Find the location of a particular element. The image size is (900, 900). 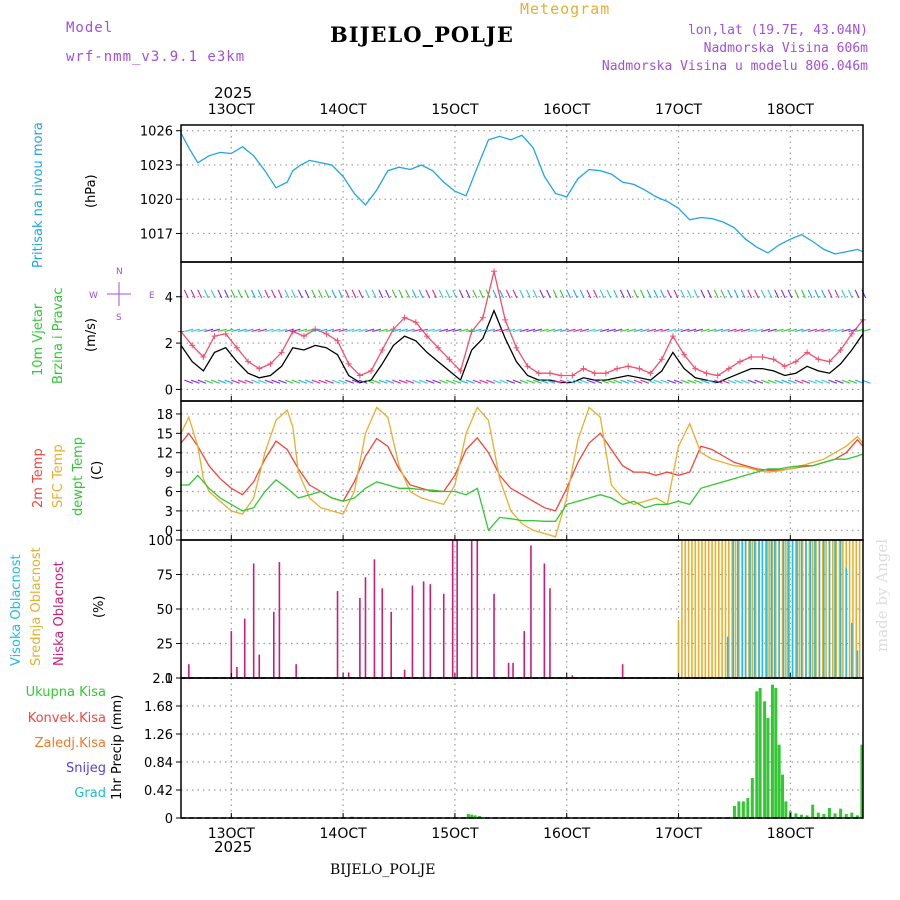

y-tick-label: 0 is located at coordinates (169, 390).